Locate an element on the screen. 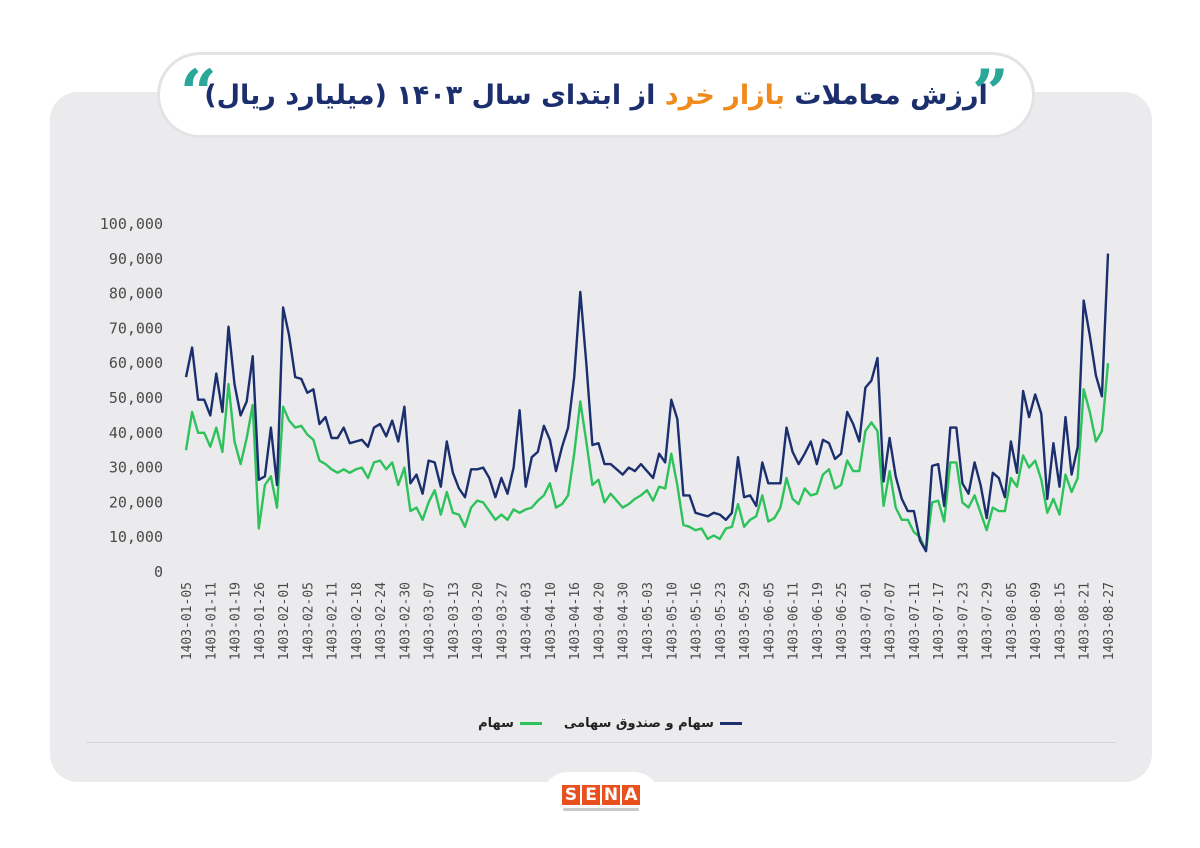 The image size is (1200, 848). x-tick-label: 1403-07-23 is located at coordinates (963, 621).